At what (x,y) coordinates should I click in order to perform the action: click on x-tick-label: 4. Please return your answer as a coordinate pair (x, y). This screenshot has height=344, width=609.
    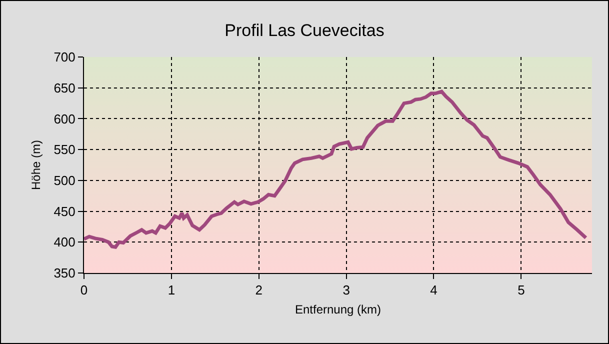
    Looking at the image, I should click on (434, 290).